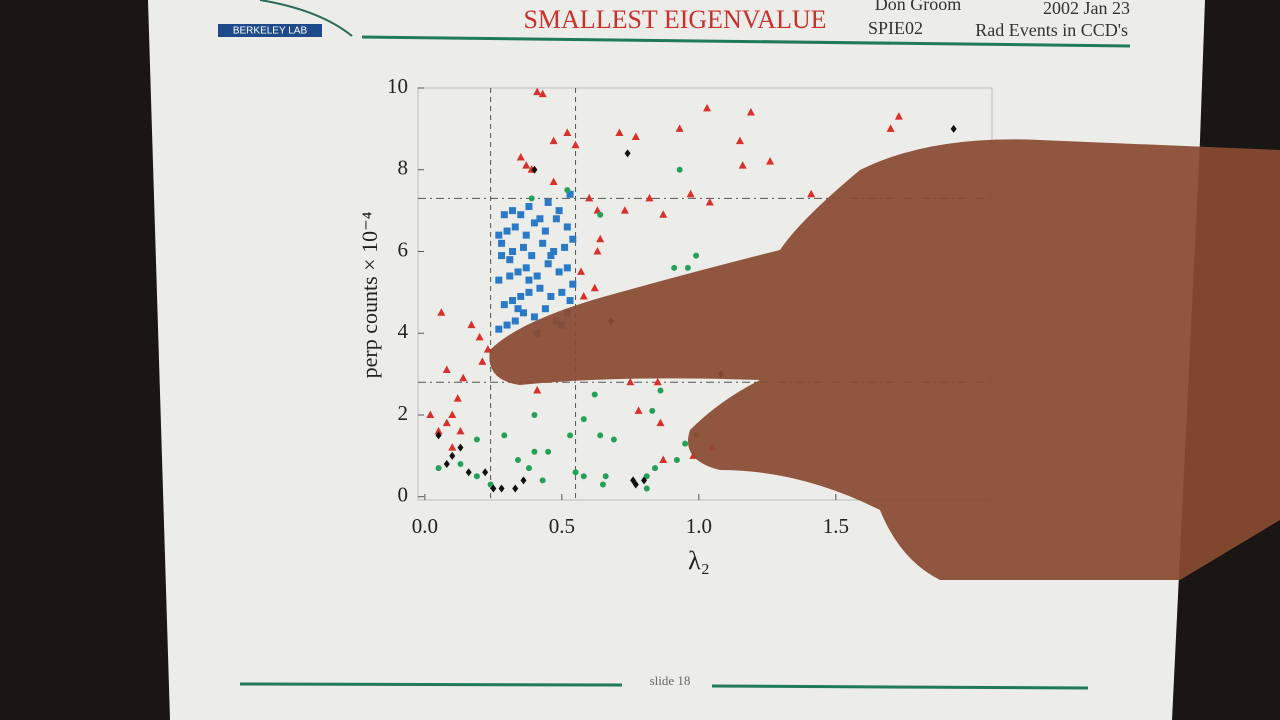 Image resolution: width=1280 pixels, height=720 pixels. What do you see at coordinates (403, 168) in the screenshot?
I see `y-tick-label: 8` at bounding box center [403, 168].